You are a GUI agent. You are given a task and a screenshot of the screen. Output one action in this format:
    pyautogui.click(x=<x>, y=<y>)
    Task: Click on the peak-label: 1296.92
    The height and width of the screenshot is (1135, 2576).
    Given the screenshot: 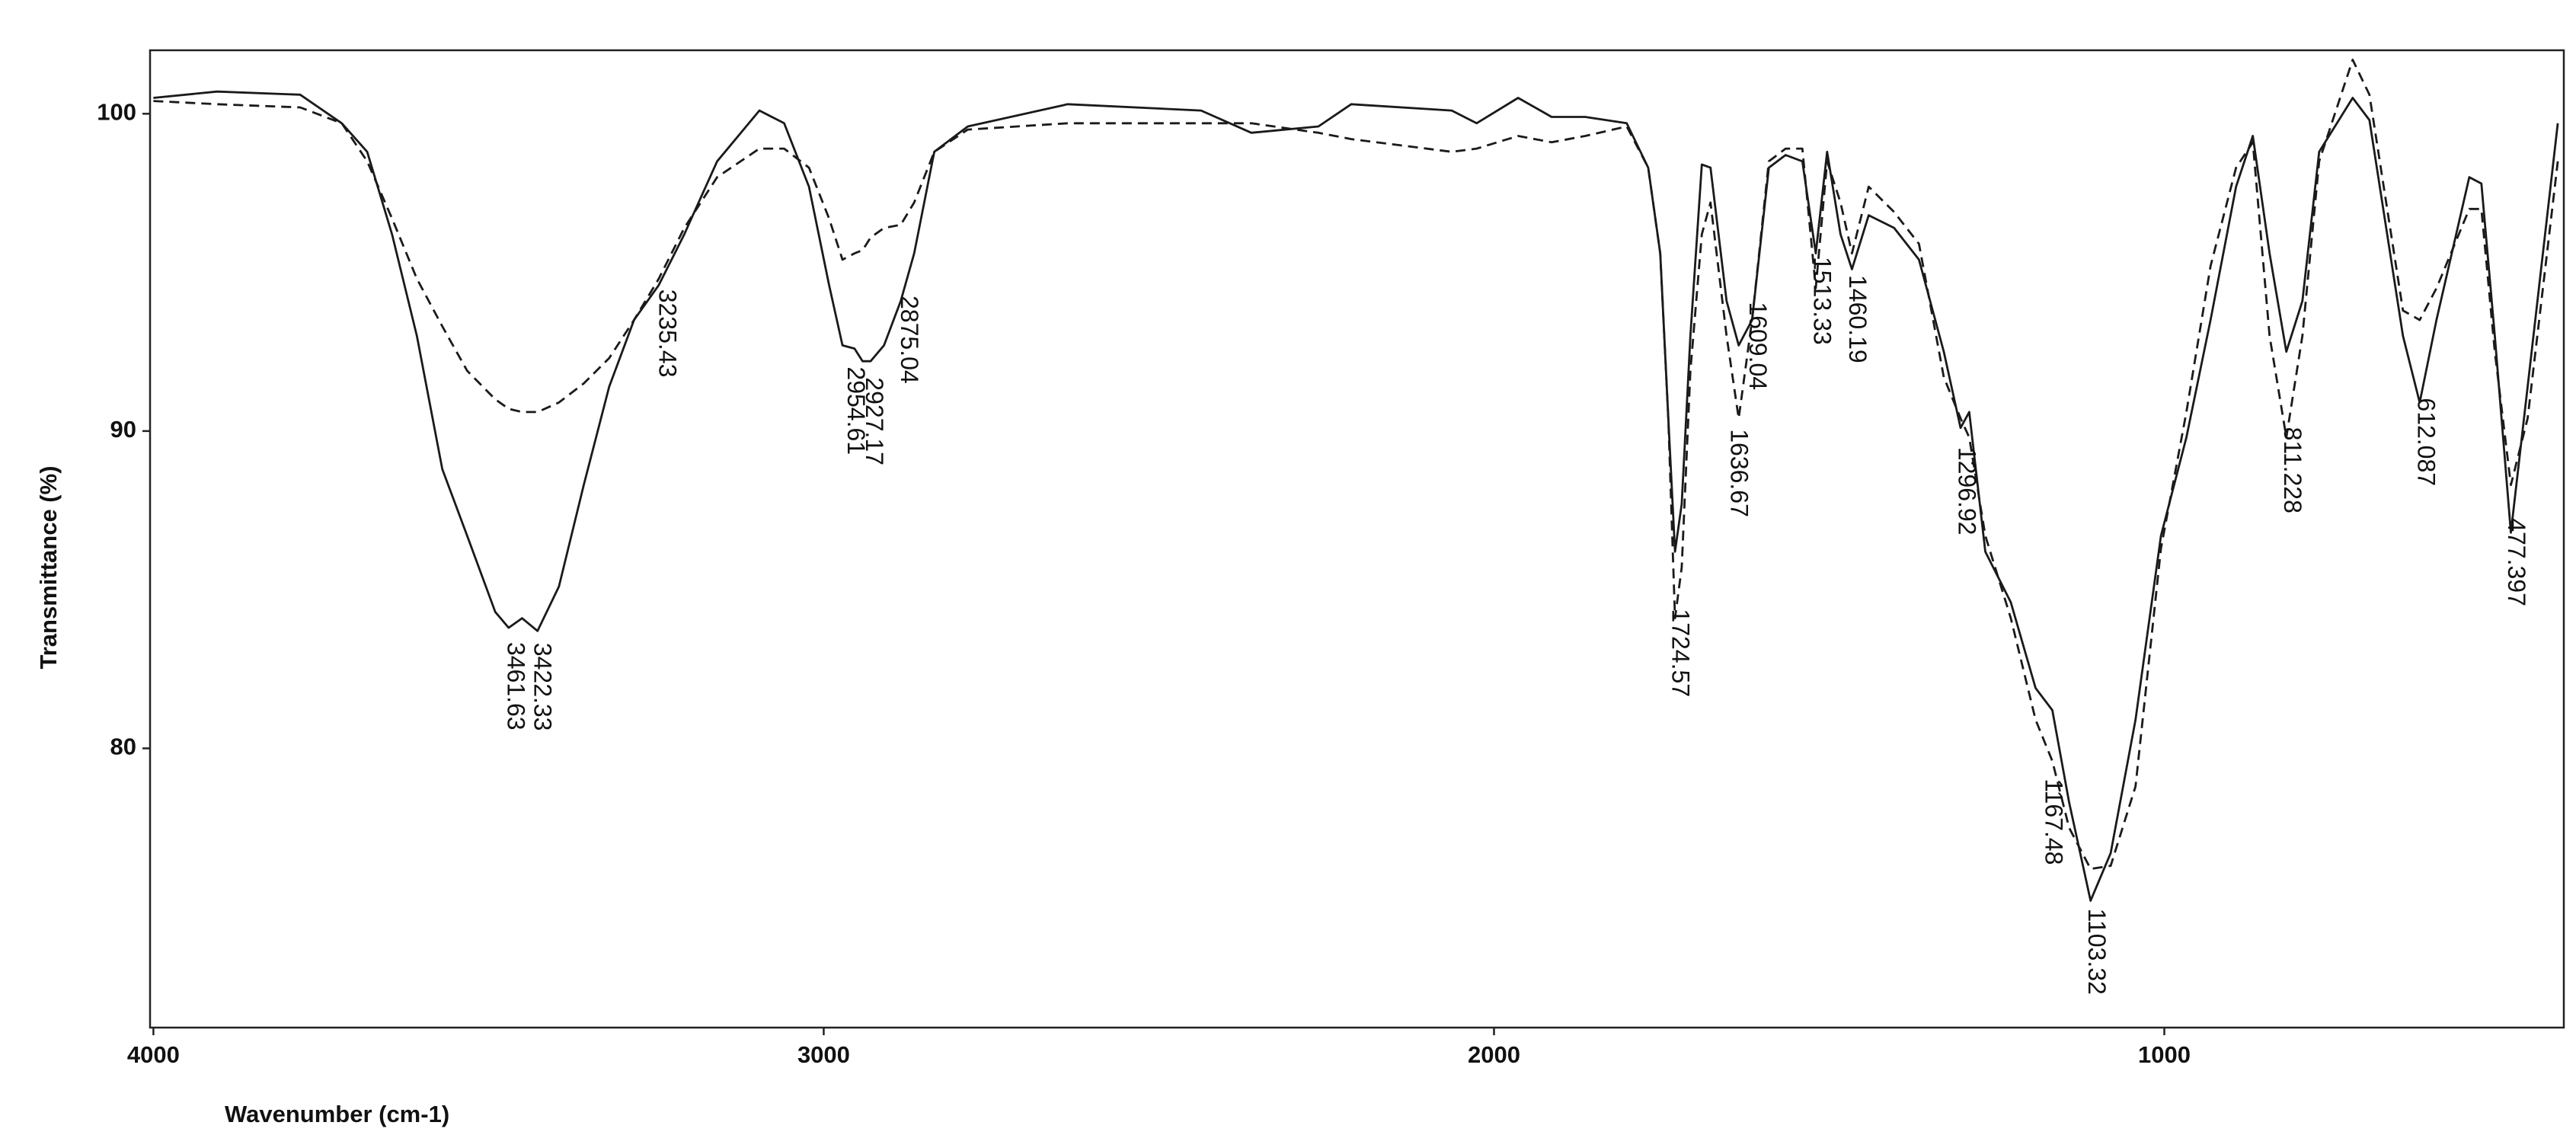 What is the action you would take?
    pyautogui.click(x=1968, y=491)
    